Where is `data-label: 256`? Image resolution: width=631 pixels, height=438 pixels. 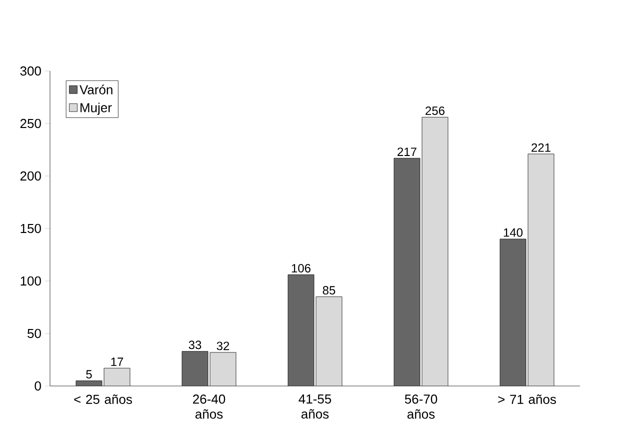 data-label: 256 is located at coordinates (435, 110).